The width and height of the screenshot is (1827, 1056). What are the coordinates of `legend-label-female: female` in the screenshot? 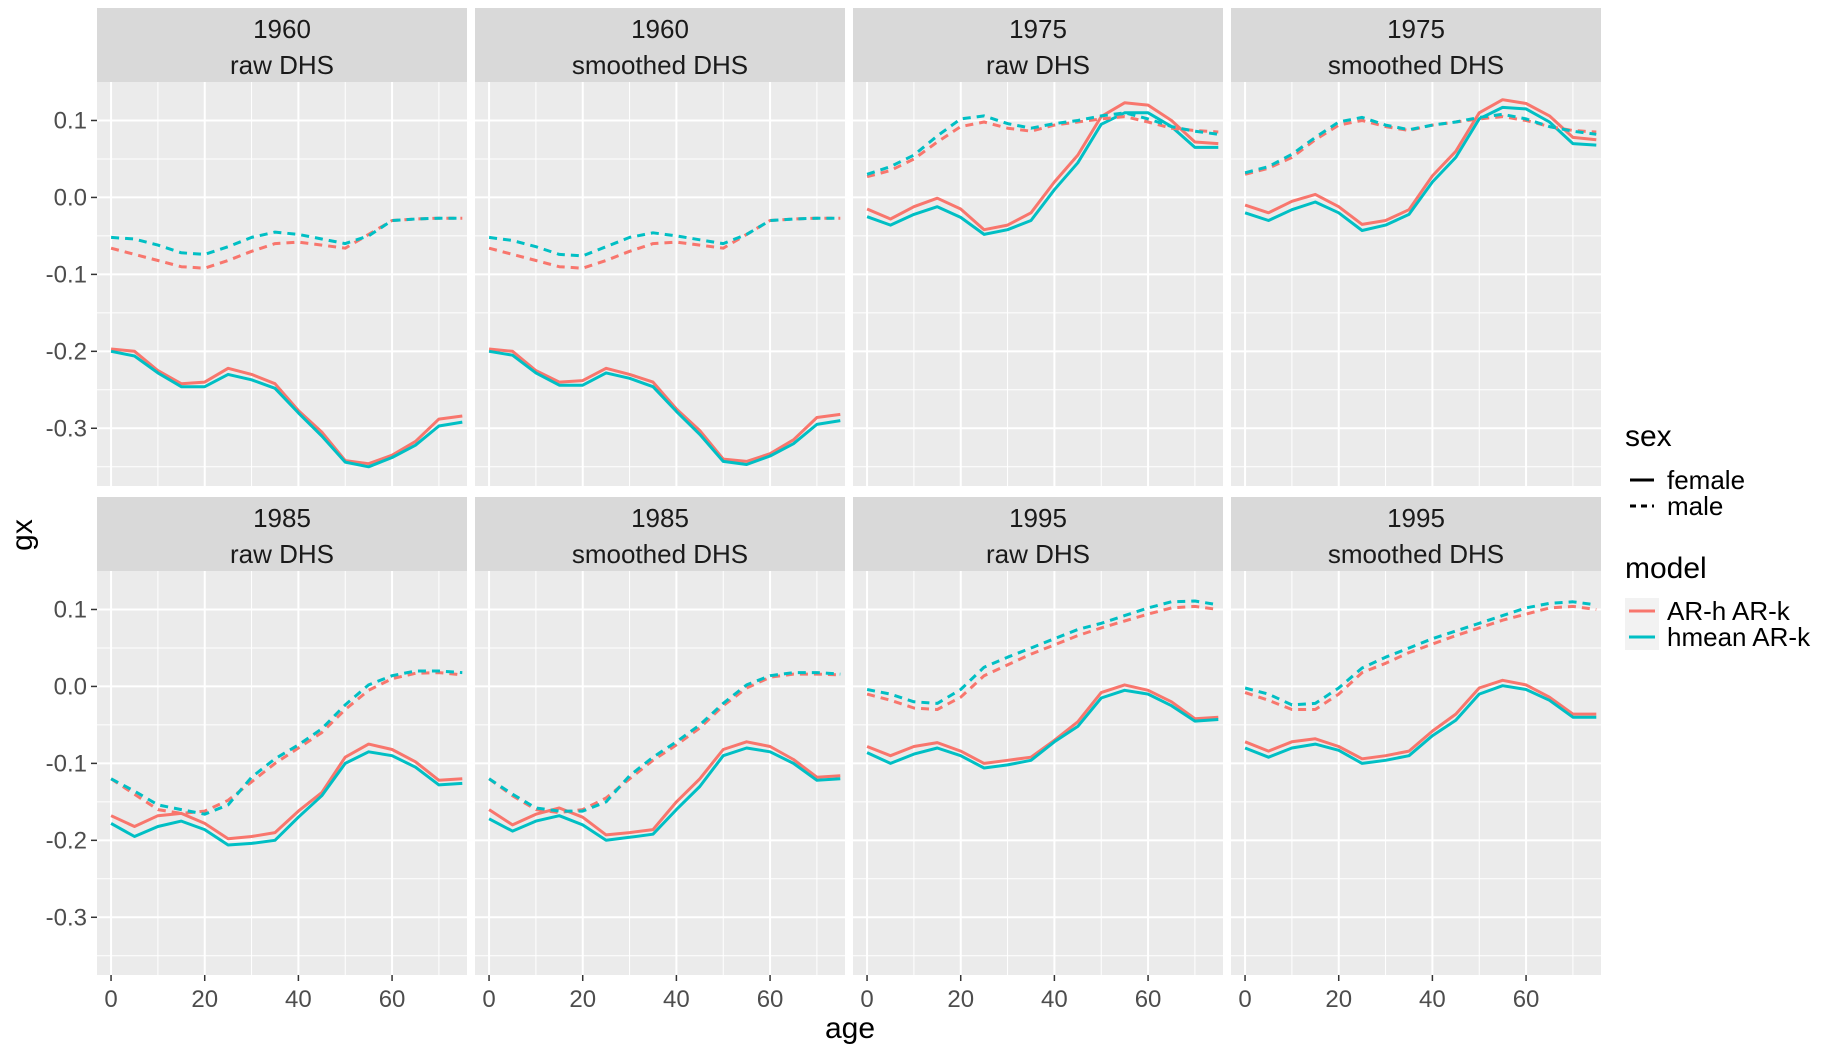 It's located at (1706, 480).